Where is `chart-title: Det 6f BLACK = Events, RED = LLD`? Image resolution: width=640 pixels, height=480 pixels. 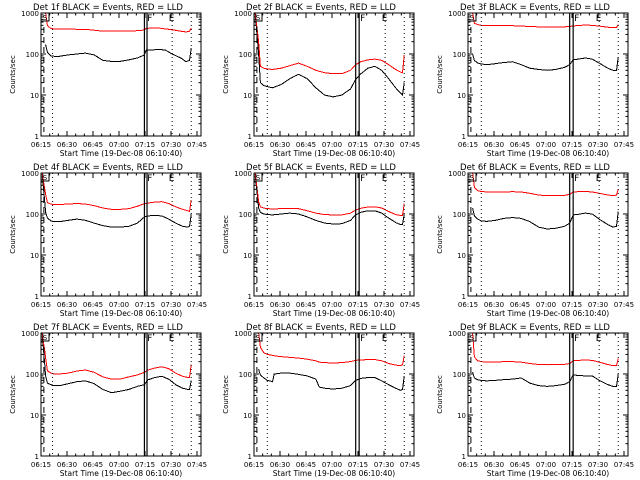 chart-title: Det 6f BLACK = Events, RED = LLD is located at coordinates (535, 168).